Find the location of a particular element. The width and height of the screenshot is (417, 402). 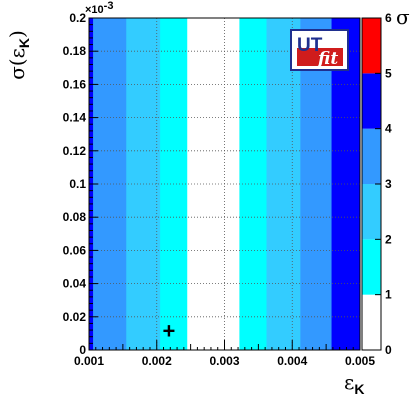

y-tick-label: 0.18 is located at coordinates (75, 51).